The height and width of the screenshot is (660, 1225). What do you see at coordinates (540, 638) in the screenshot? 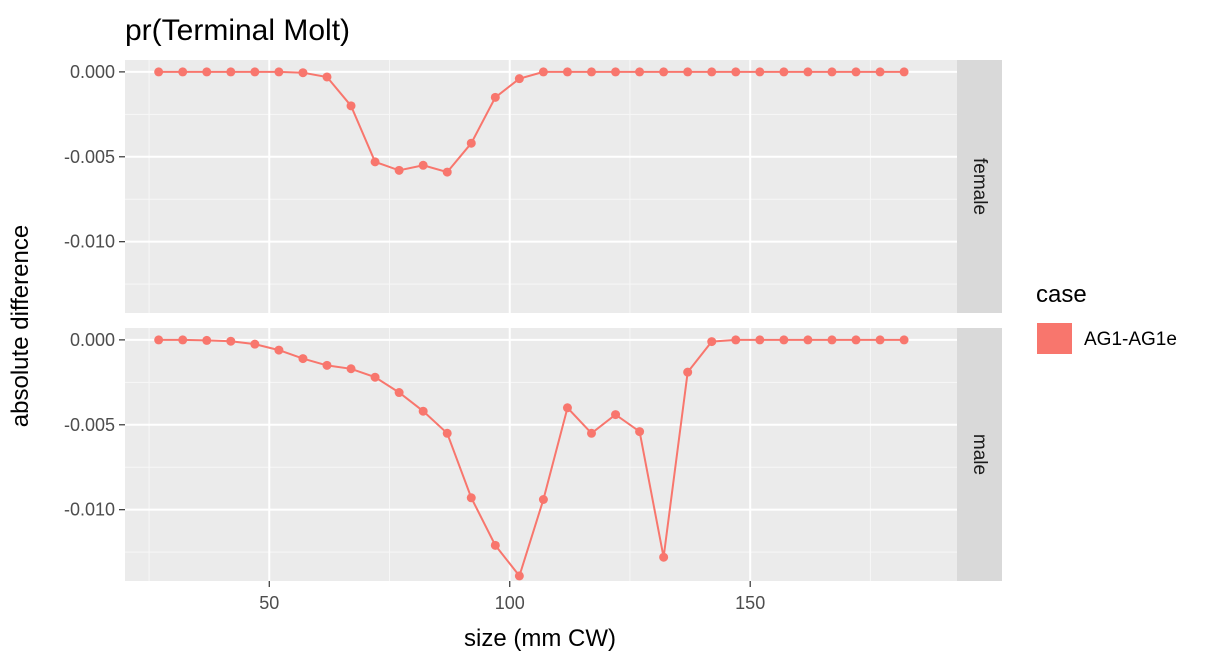
I see `x-axis-title: size (mm CW)` at bounding box center [540, 638].